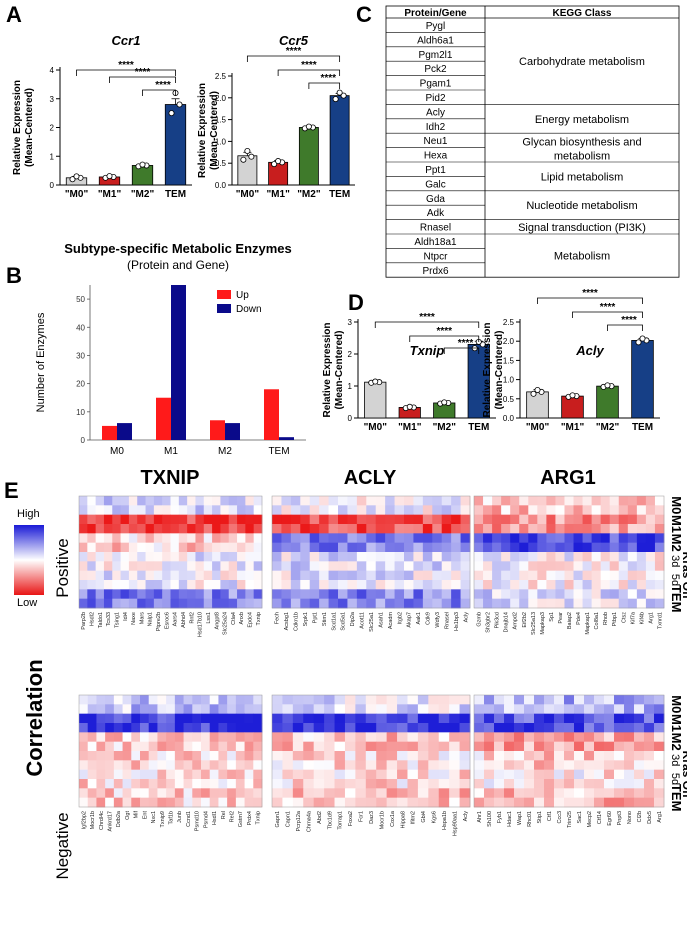 The image size is (687, 931). What do you see at coordinates (62, 845) in the screenshot?
I see `negative-label: Negative` at bounding box center [62, 845].